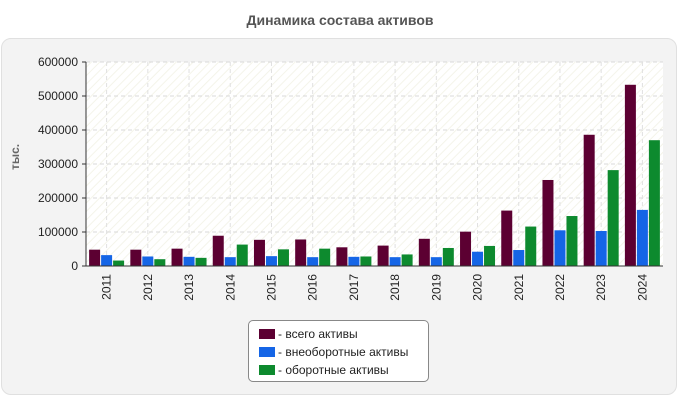  What do you see at coordinates (107, 287) in the screenshot?
I see `x-tick-label: 2011` at bounding box center [107, 287].